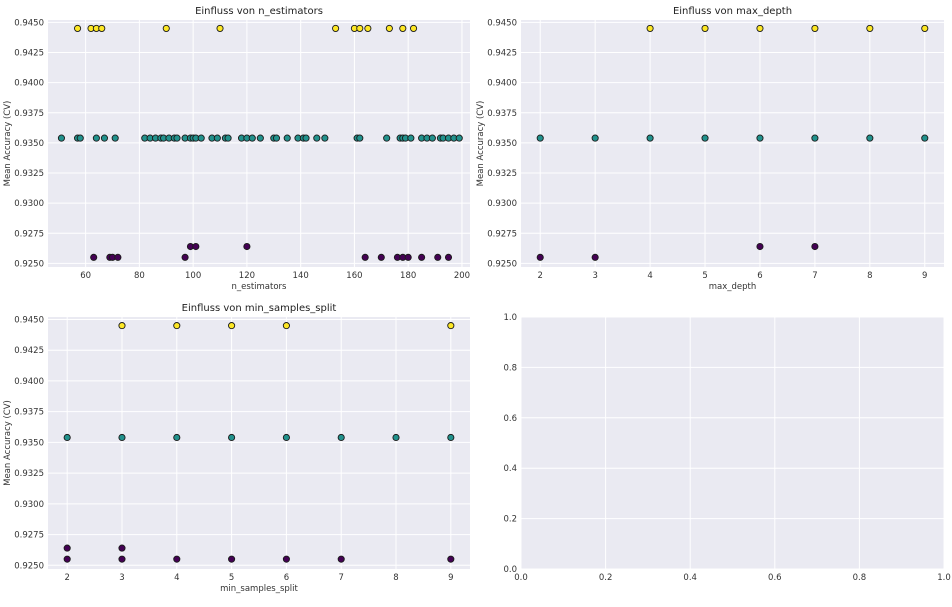 The width and height of the screenshot is (952, 607). What do you see at coordinates (521, 578) in the screenshot?
I see `x-tick-label: 0.0` at bounding box center [521, 578].